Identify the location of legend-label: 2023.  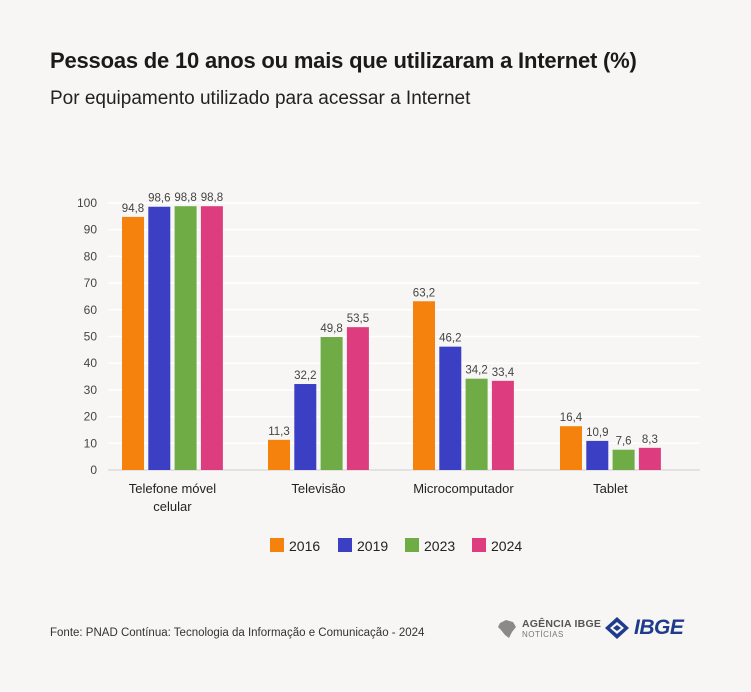
(439, 546).